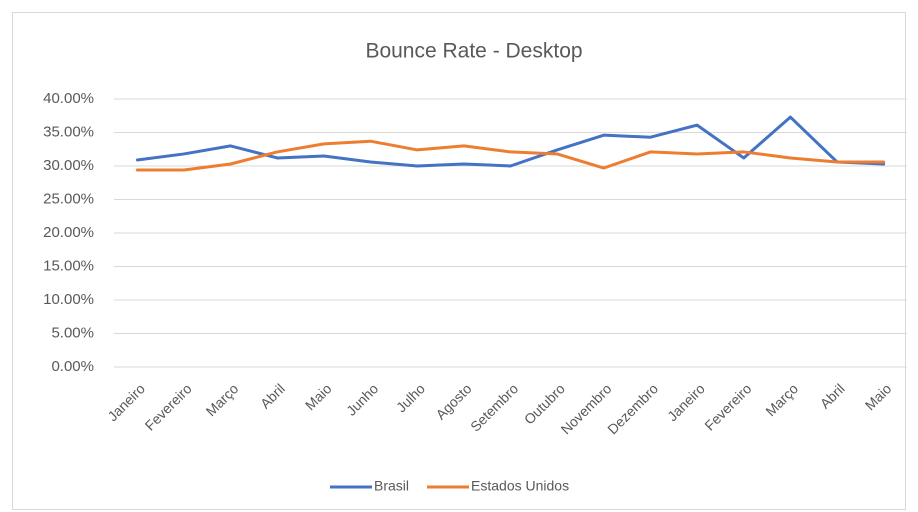 This screenshot has height=512, width=918. I want to click on y-tick-label: 30.00%, so click(68, 165).